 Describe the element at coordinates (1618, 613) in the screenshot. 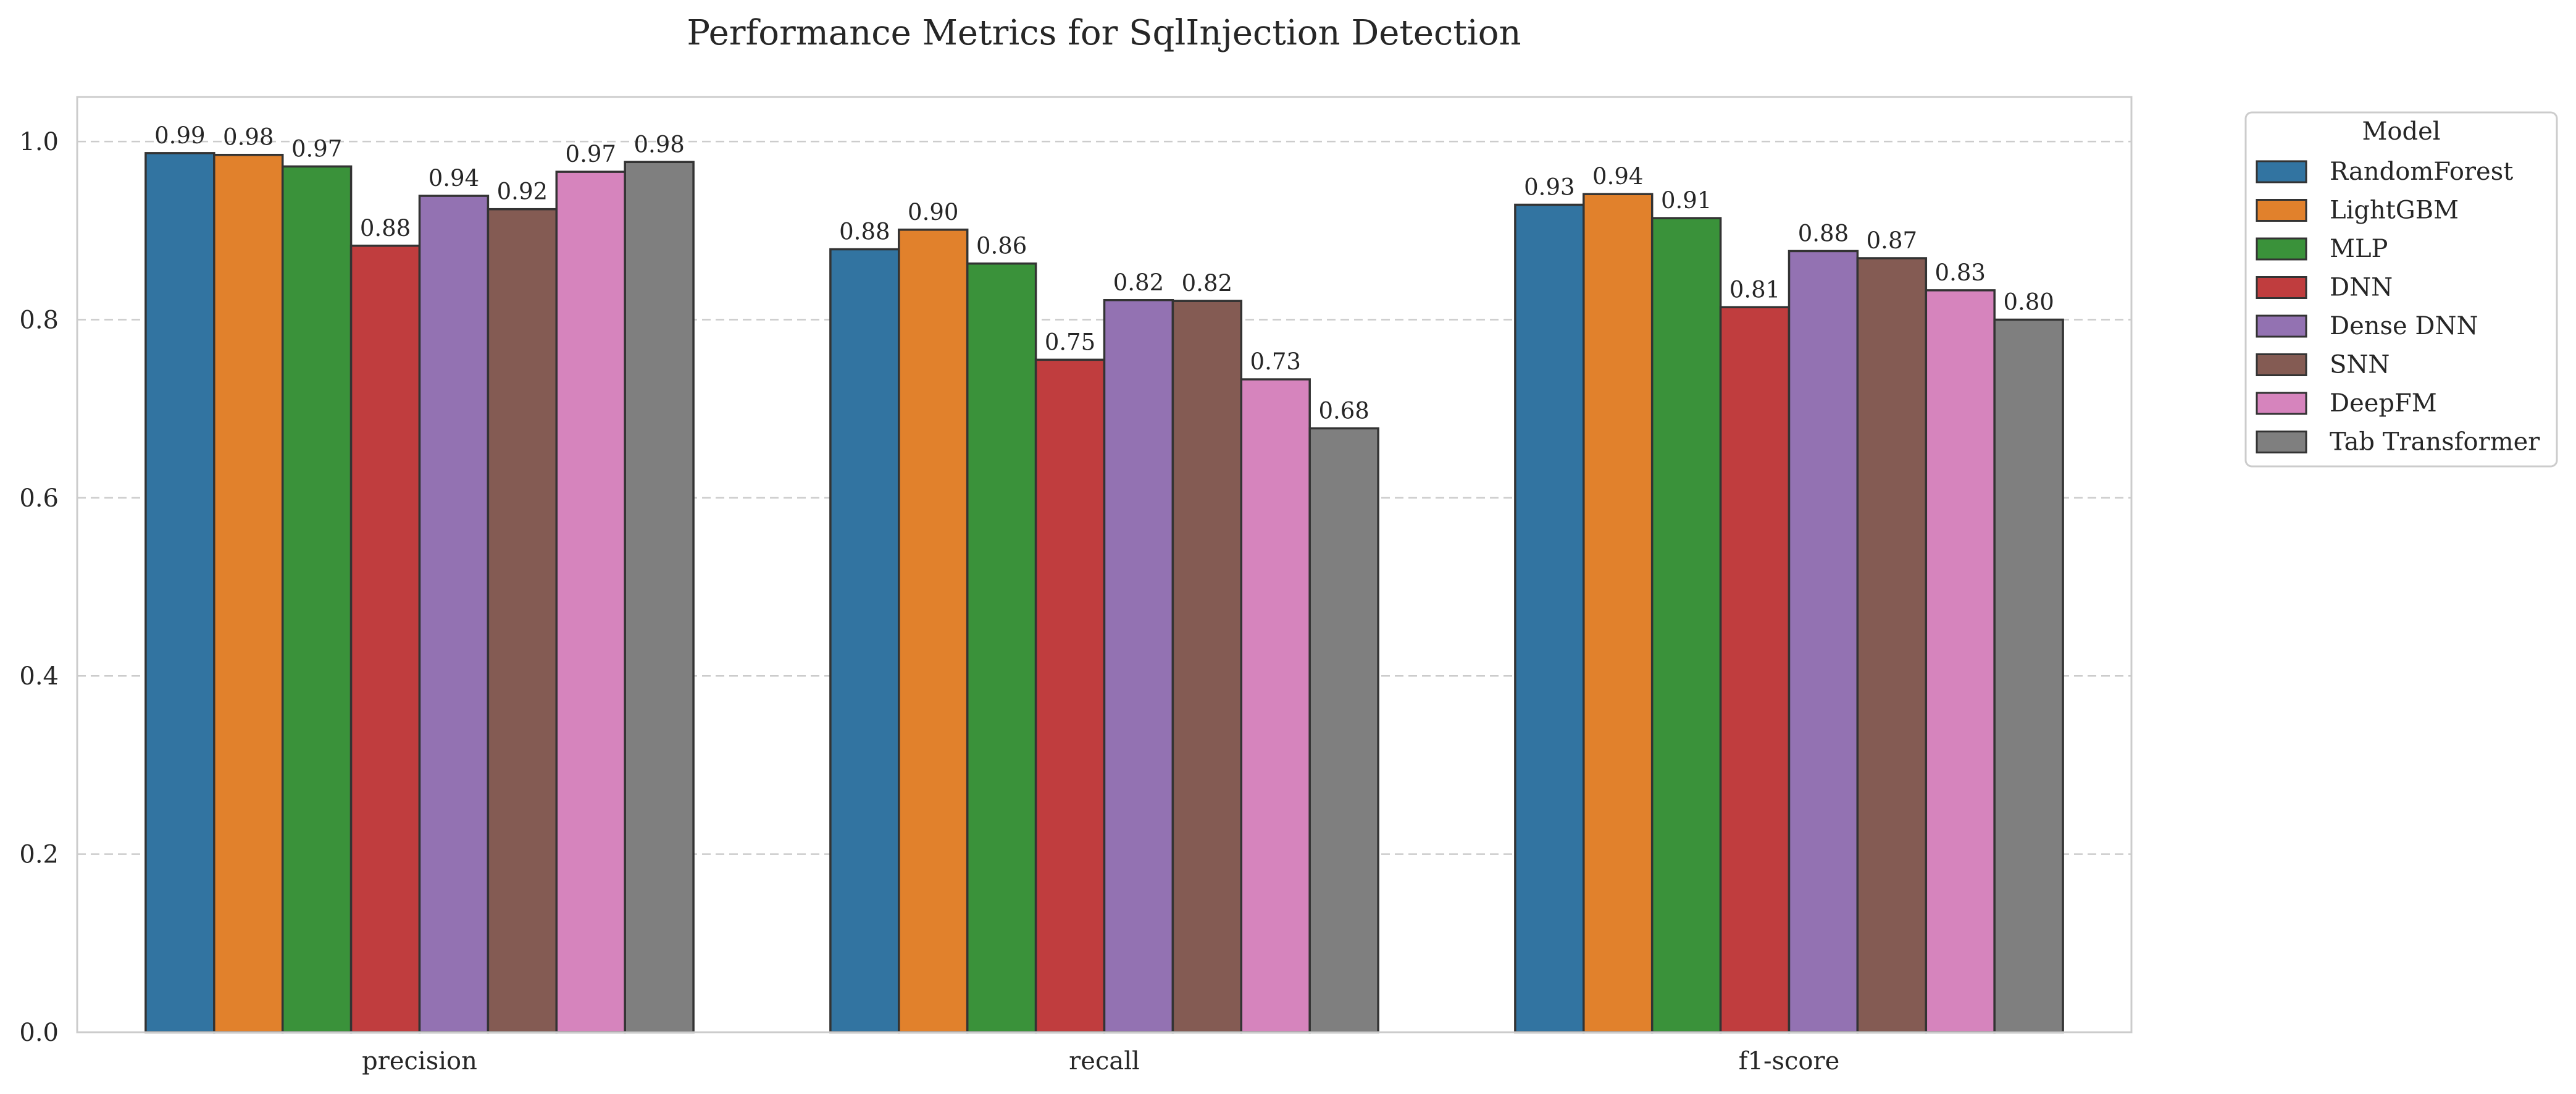

I see `bar-lightgbm-f1-score` at that location.